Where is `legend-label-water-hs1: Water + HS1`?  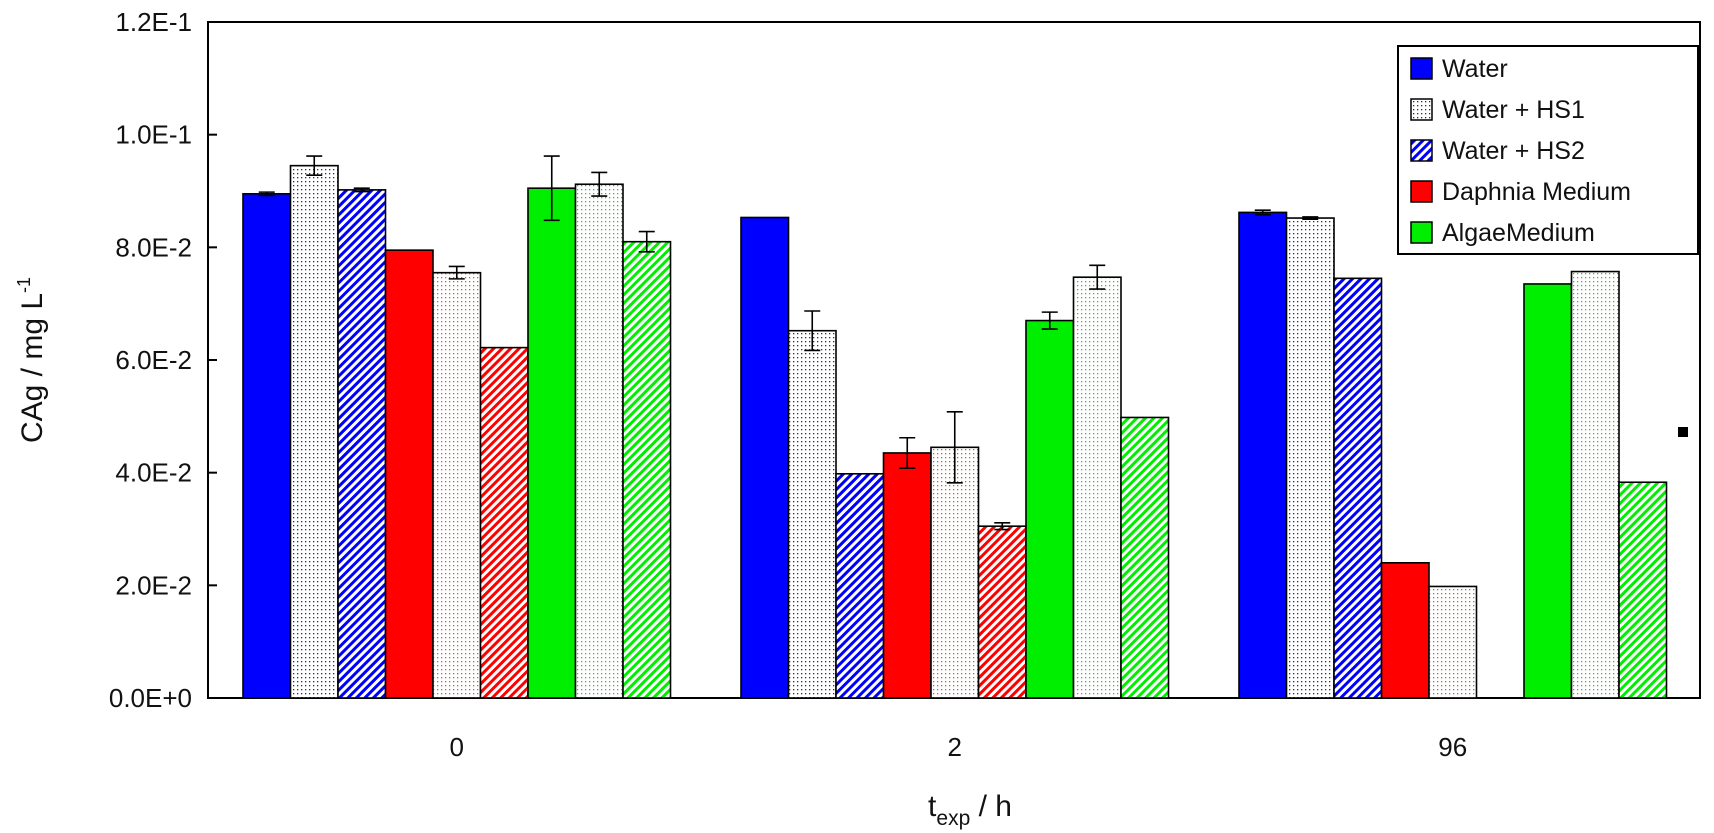 legend-label-water-hs1: Water + HS1 is located at coordinates (1513, 110).